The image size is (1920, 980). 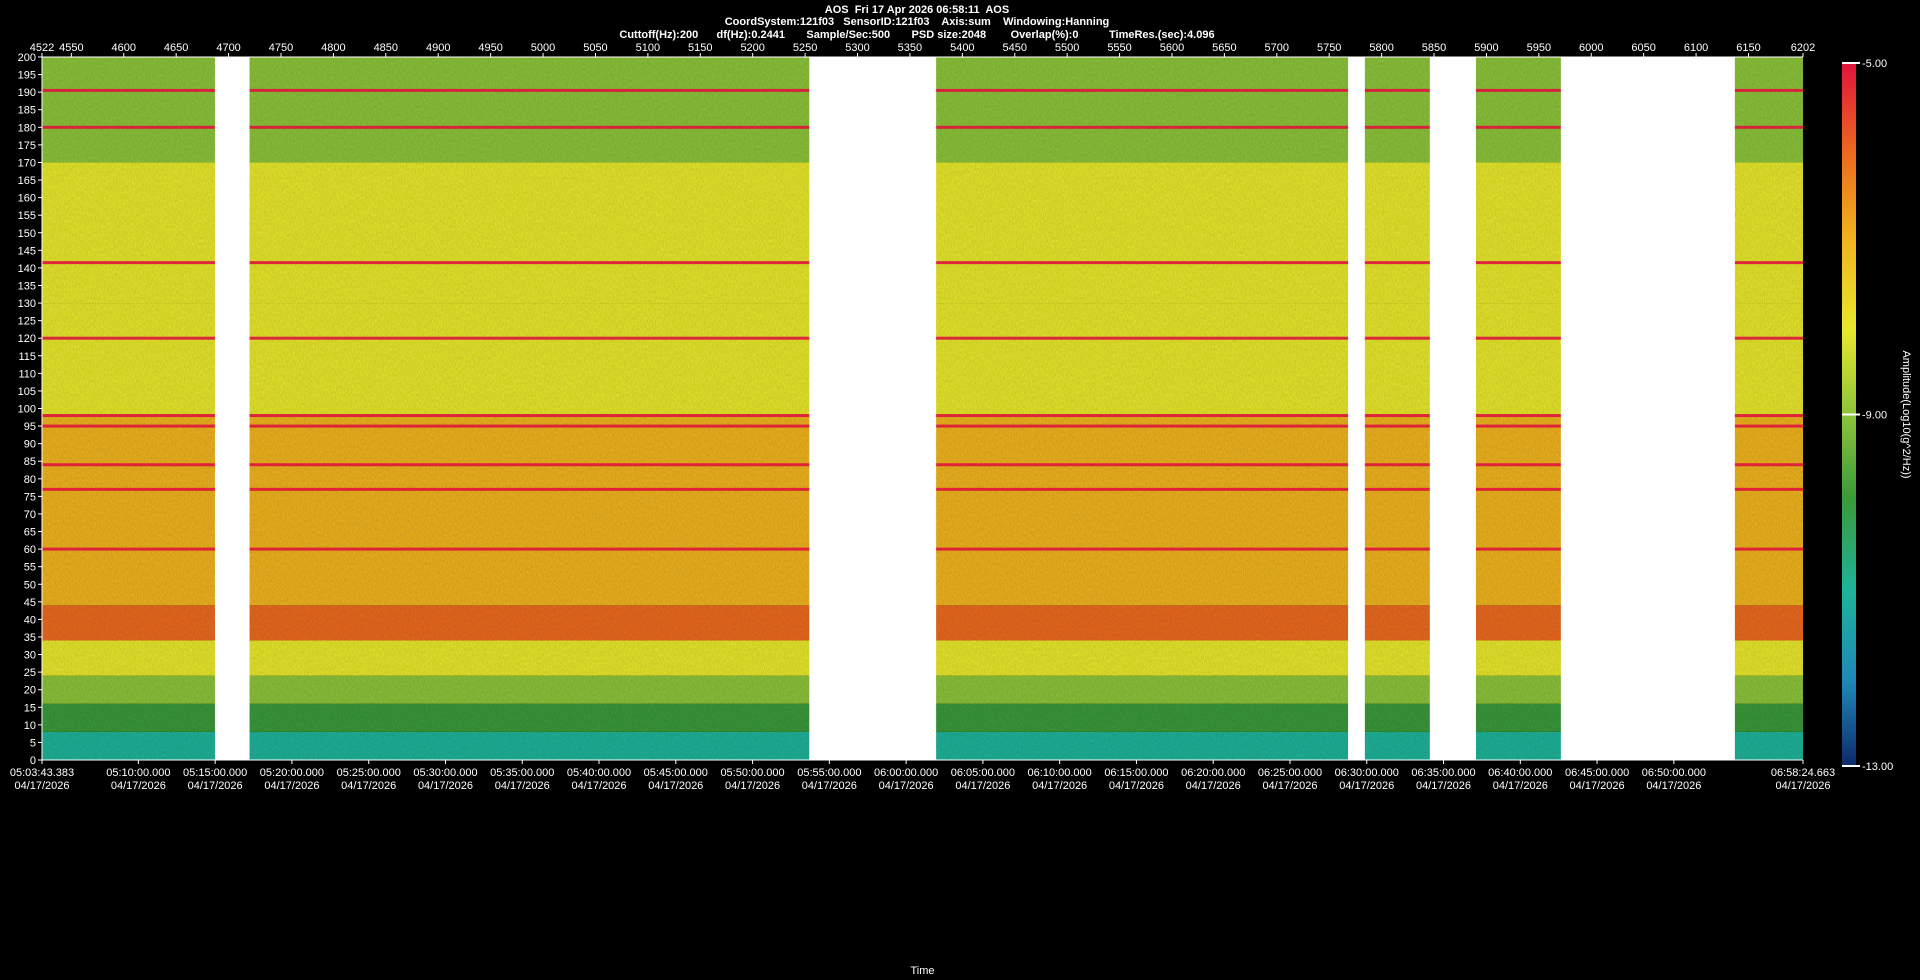 What do you see at coordinates (386, 48) in the screenshot?
I see `top-tick-label: 4850` at bounding box center [386, 48].